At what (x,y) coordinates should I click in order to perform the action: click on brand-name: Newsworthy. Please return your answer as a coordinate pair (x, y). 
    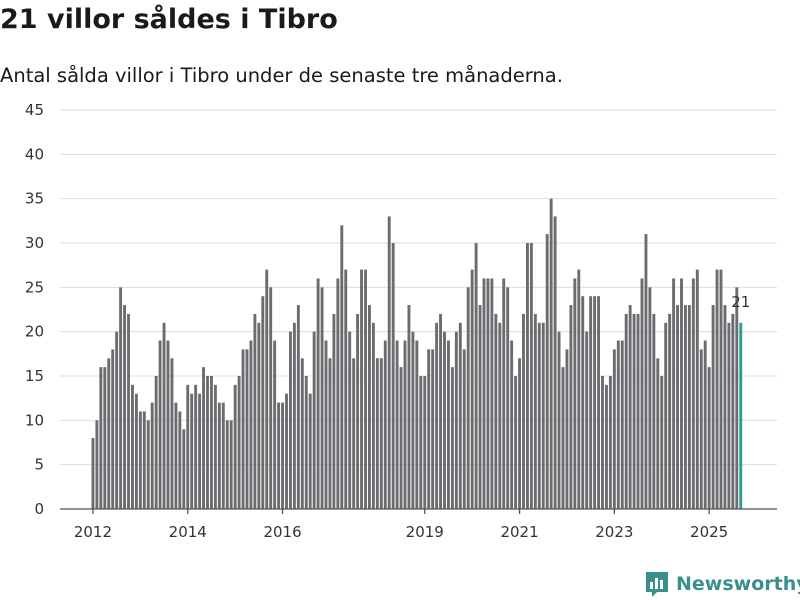
    Looking at the image, I should click on (738, 584).